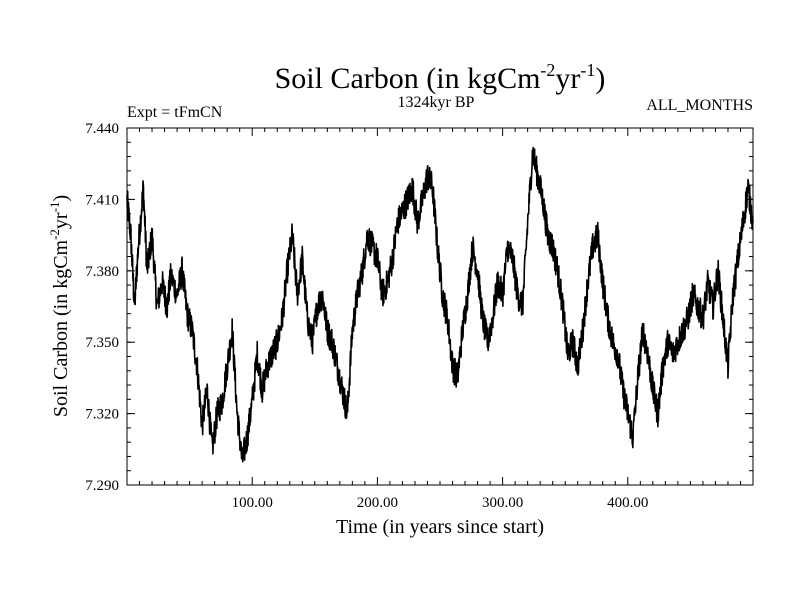 The height and width of the screenshot is (600, 800). What do you see at coordinates (54, 234) in the screenshot?
I see `ylabel-sup-1: -2` at bounding box center [54, 234].